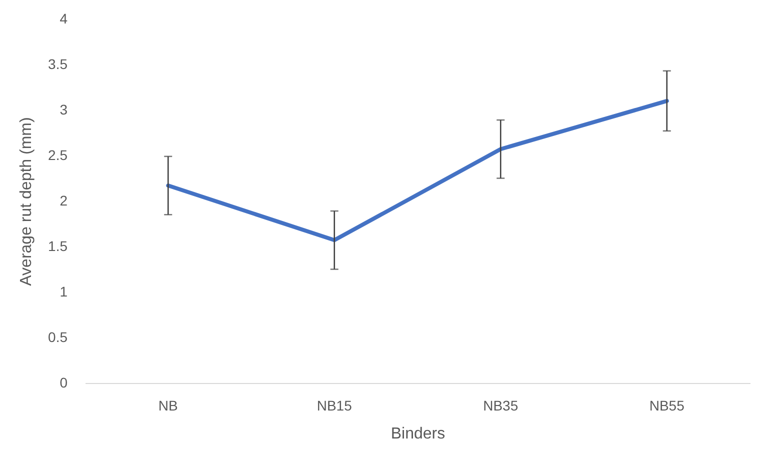 The image size is (769, 452). I want to click on y-tick-label: 1, so click(64, 292).